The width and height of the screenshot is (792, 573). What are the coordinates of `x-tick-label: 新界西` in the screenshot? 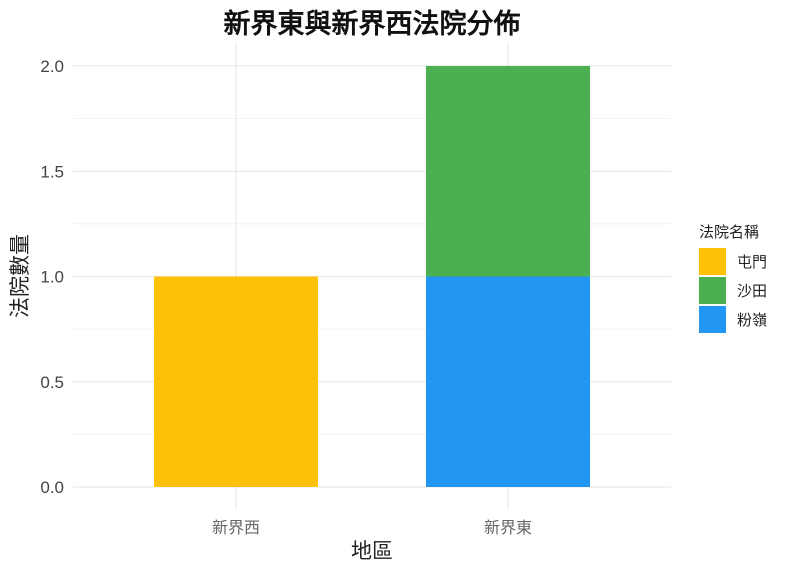 It's located at (236, 527).